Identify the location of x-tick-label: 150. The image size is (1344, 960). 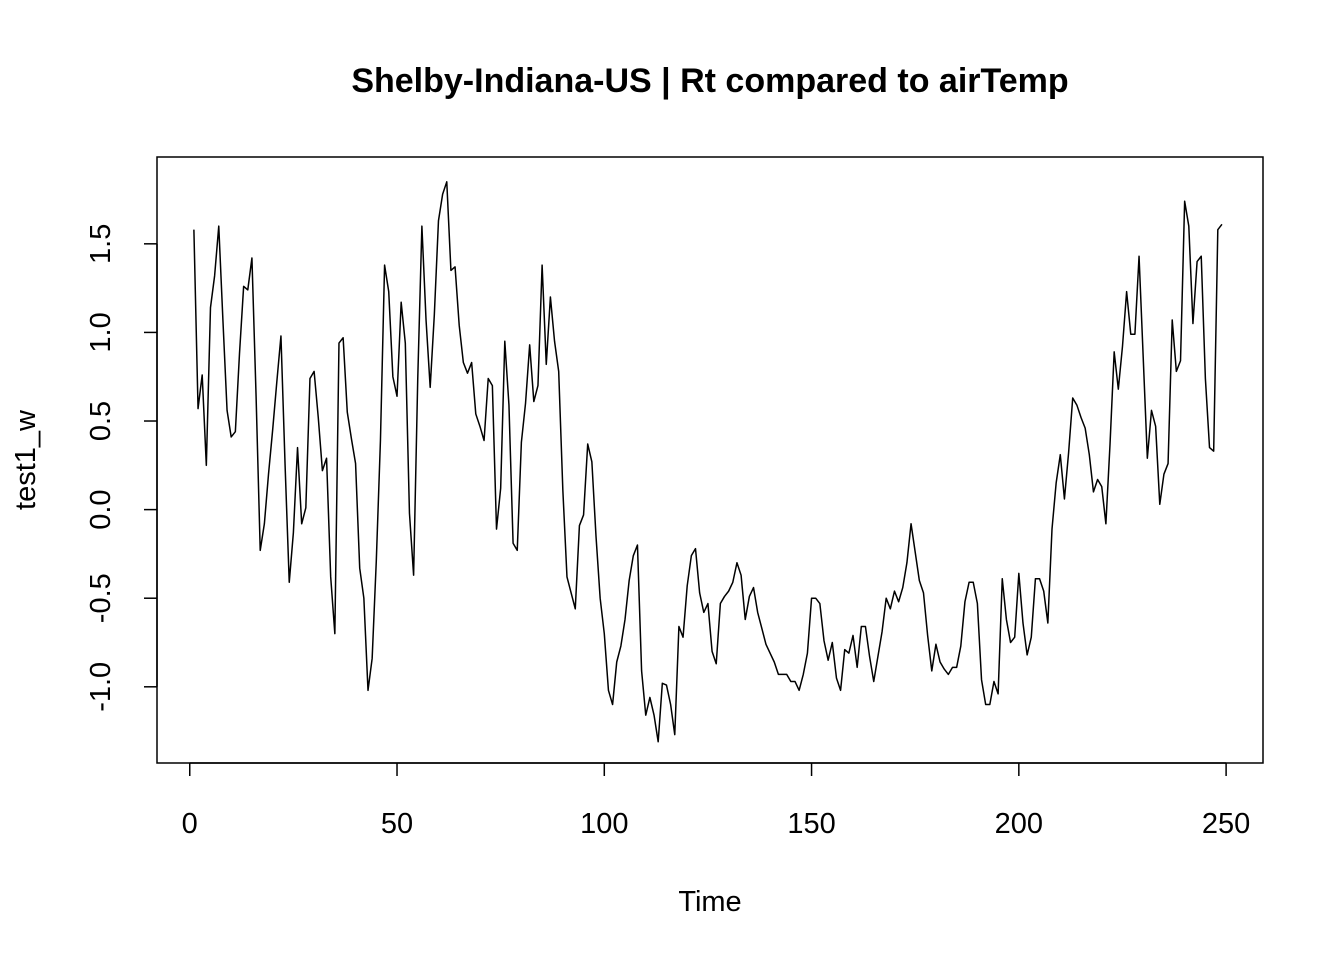
(811, 824).